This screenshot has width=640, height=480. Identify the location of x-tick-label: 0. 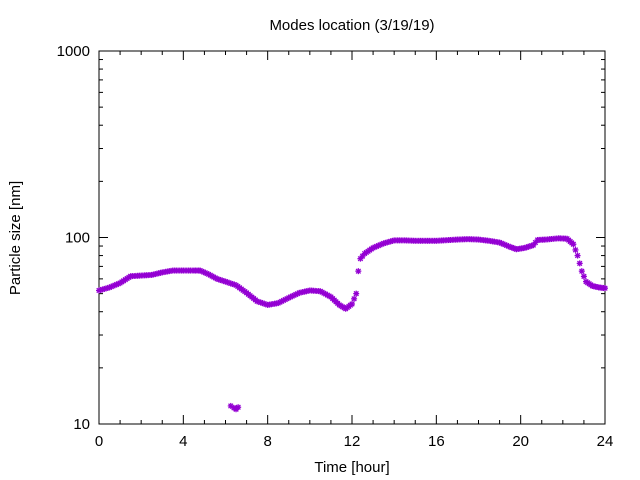
(99, 441).